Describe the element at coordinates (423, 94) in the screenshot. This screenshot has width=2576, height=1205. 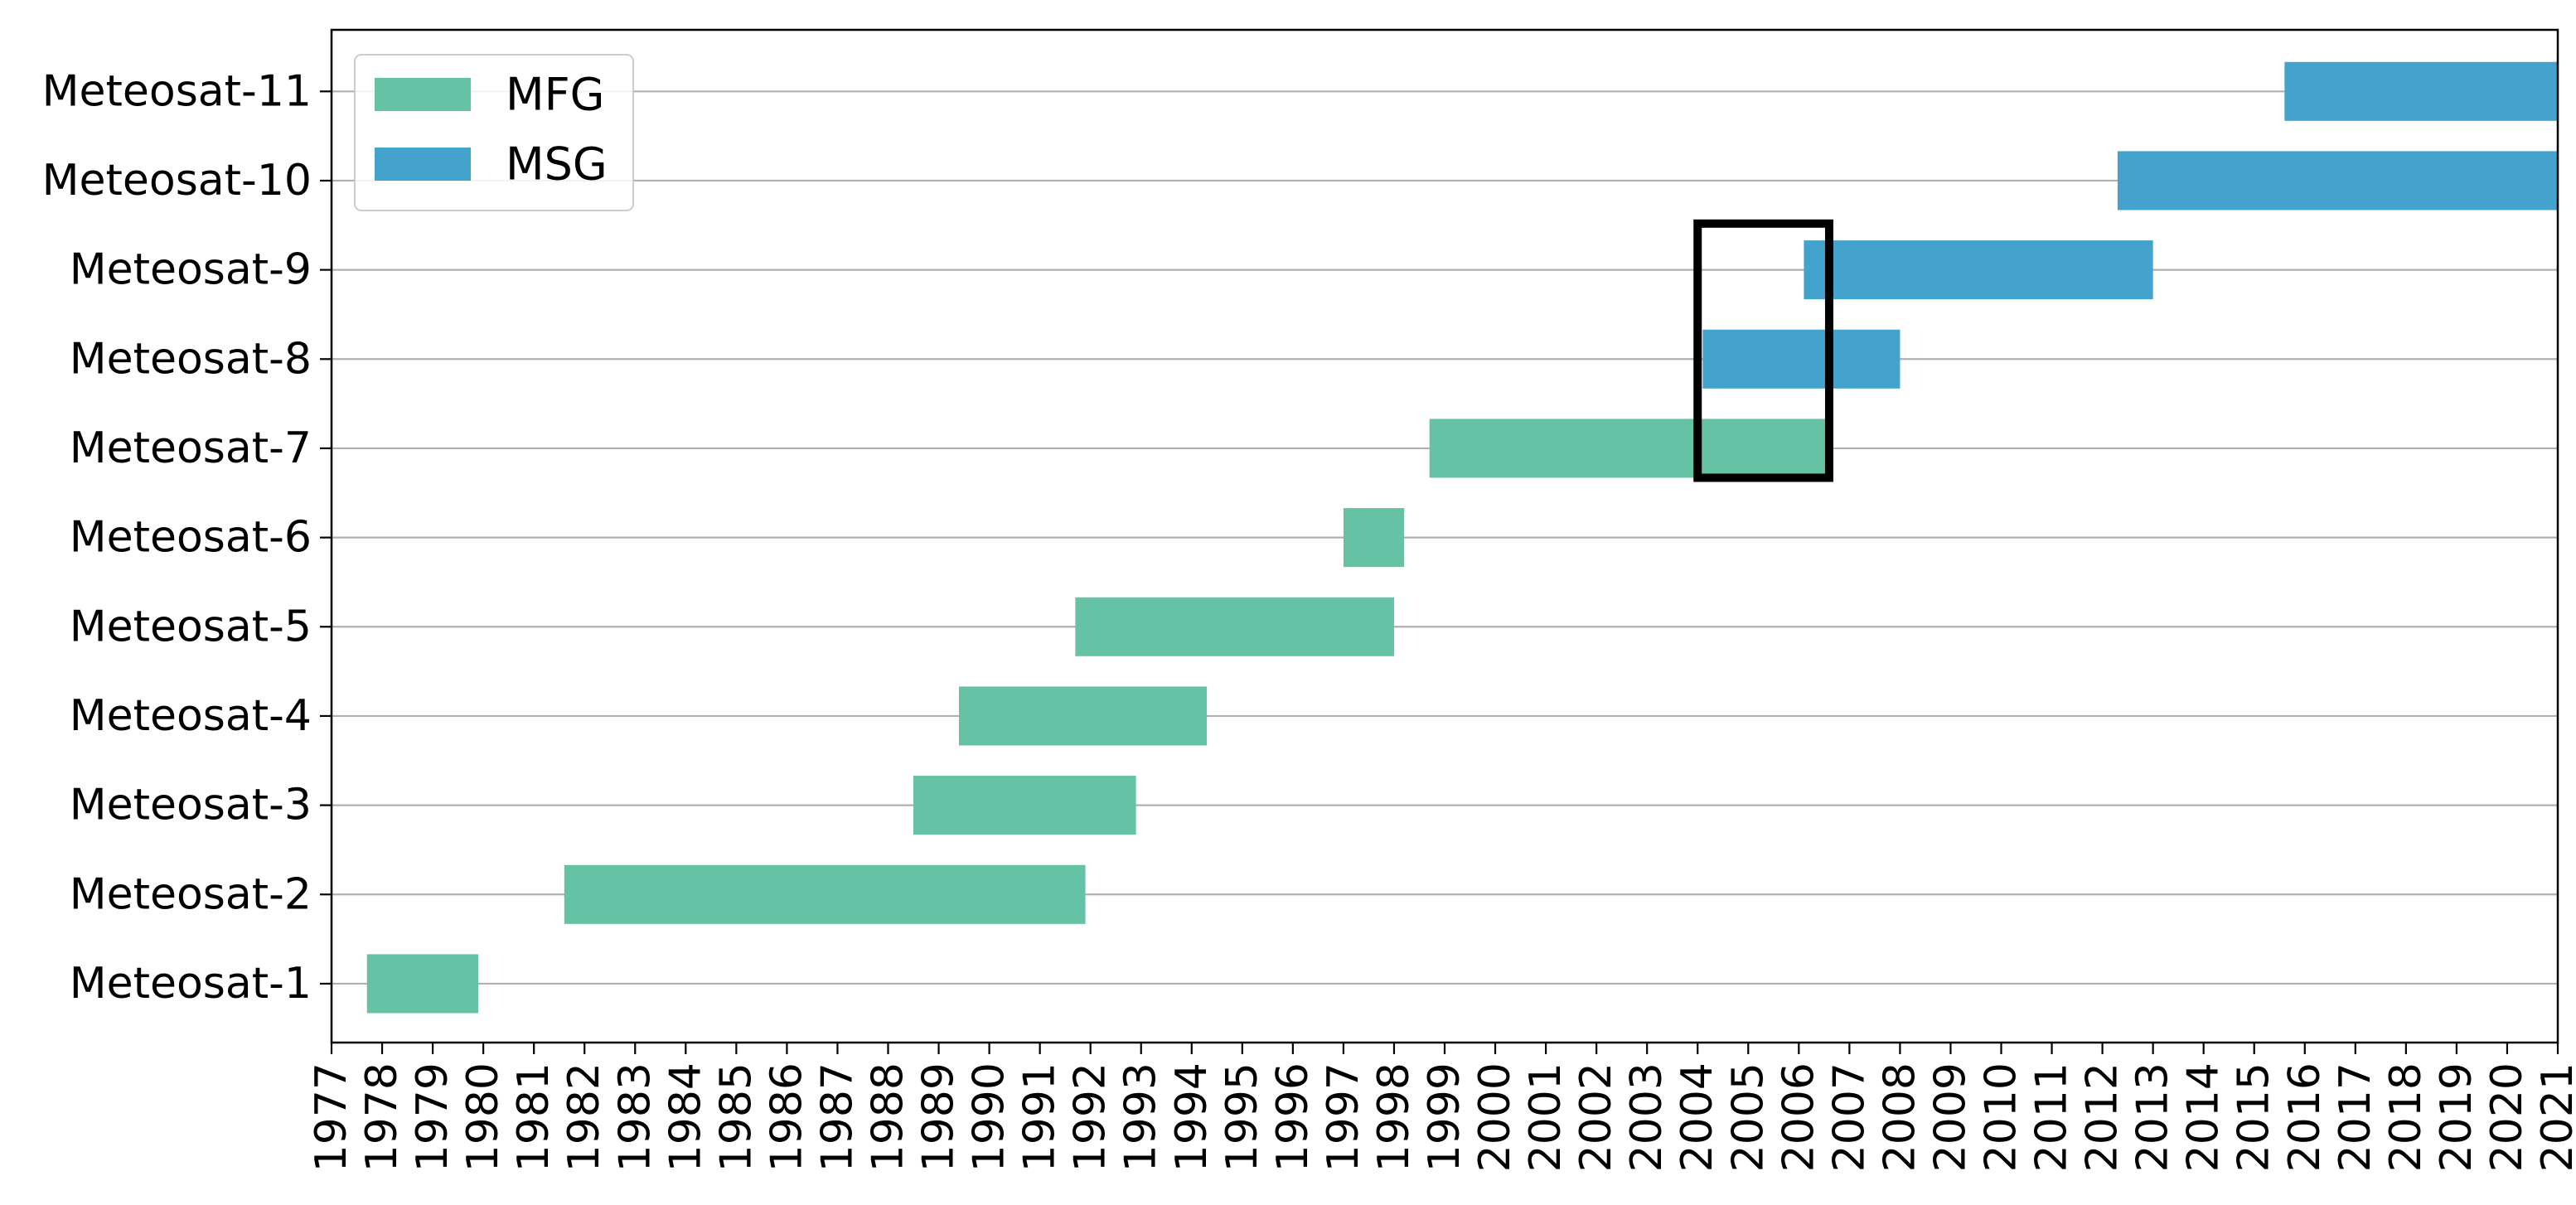
I see `legend-swatch-mfg` at that location.